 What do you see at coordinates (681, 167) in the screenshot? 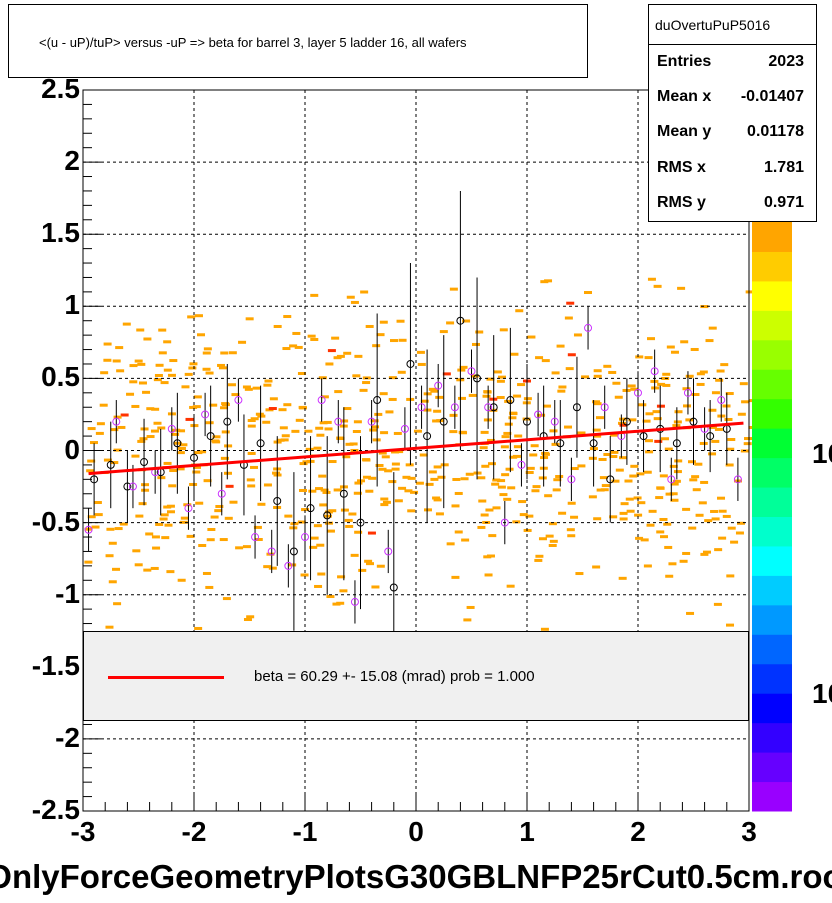
I see `stat-label: RMS x` at bounding box center [681, 167].